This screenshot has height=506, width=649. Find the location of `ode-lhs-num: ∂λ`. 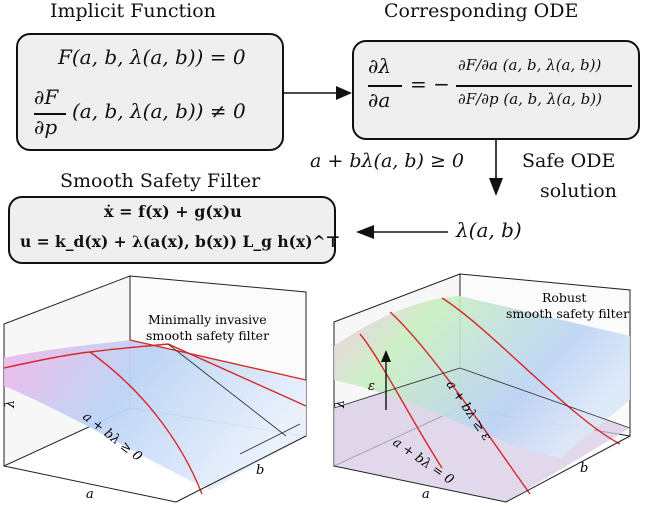

ode-lhs-num: ∂λ is located at coordinates (380, 66).